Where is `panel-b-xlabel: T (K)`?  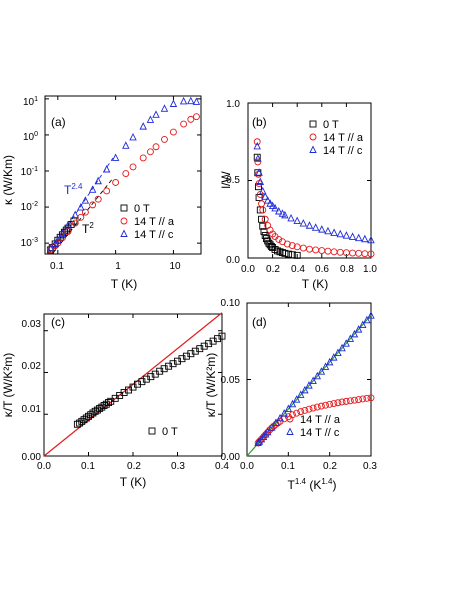 panel-b-xlabel: T (K) is located at coordinates (315, 284).